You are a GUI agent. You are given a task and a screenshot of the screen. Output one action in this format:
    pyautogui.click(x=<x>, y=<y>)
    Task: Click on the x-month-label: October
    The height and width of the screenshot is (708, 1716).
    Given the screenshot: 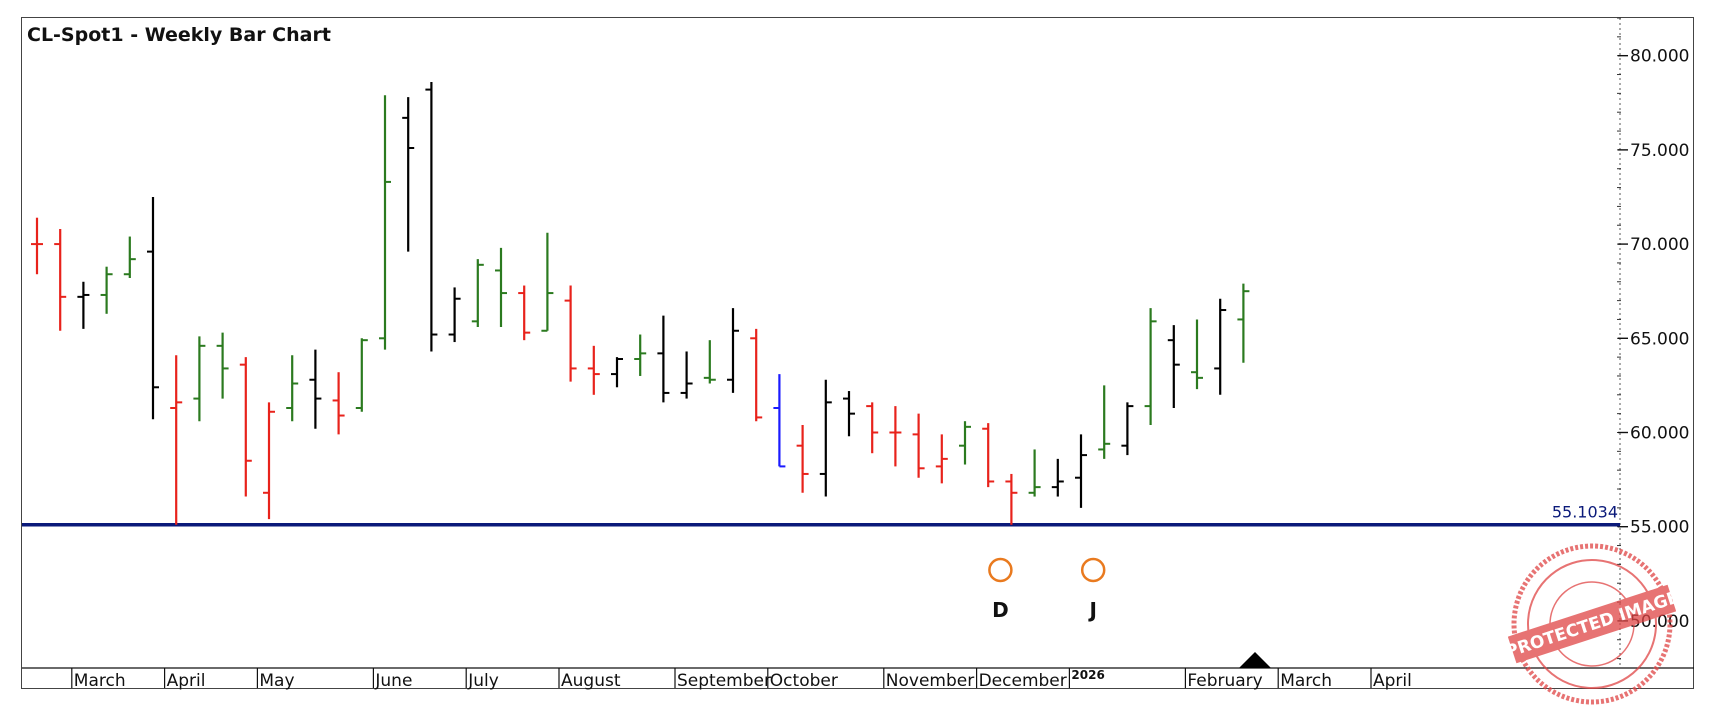 What is the action you would take?
    pyautogui.click(x=804, y=681)
    